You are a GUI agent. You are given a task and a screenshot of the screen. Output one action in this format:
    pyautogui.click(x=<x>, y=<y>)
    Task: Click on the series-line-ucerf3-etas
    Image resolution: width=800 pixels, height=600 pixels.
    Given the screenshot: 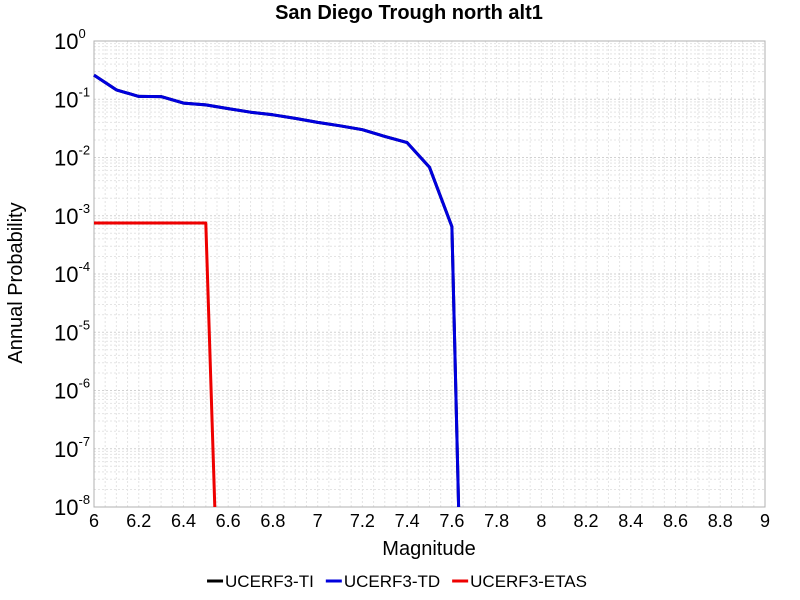 What is the action you would take?
    pyautogui.click(x=155, y=364)
    